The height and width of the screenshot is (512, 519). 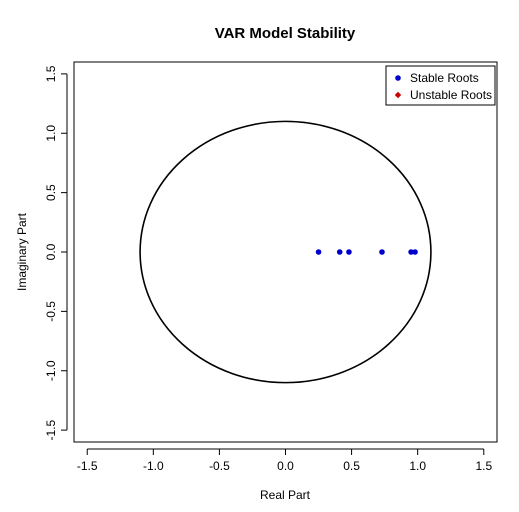 I want to click on legend-marker-unstable-roots, so click(x=398, y=95).